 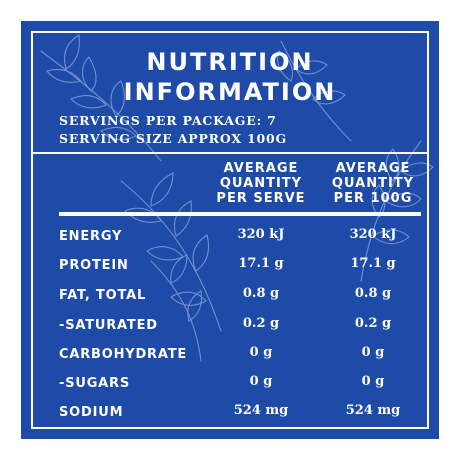 I want to click on title-line-1: NUTRITION, so click(x=230, y=62).